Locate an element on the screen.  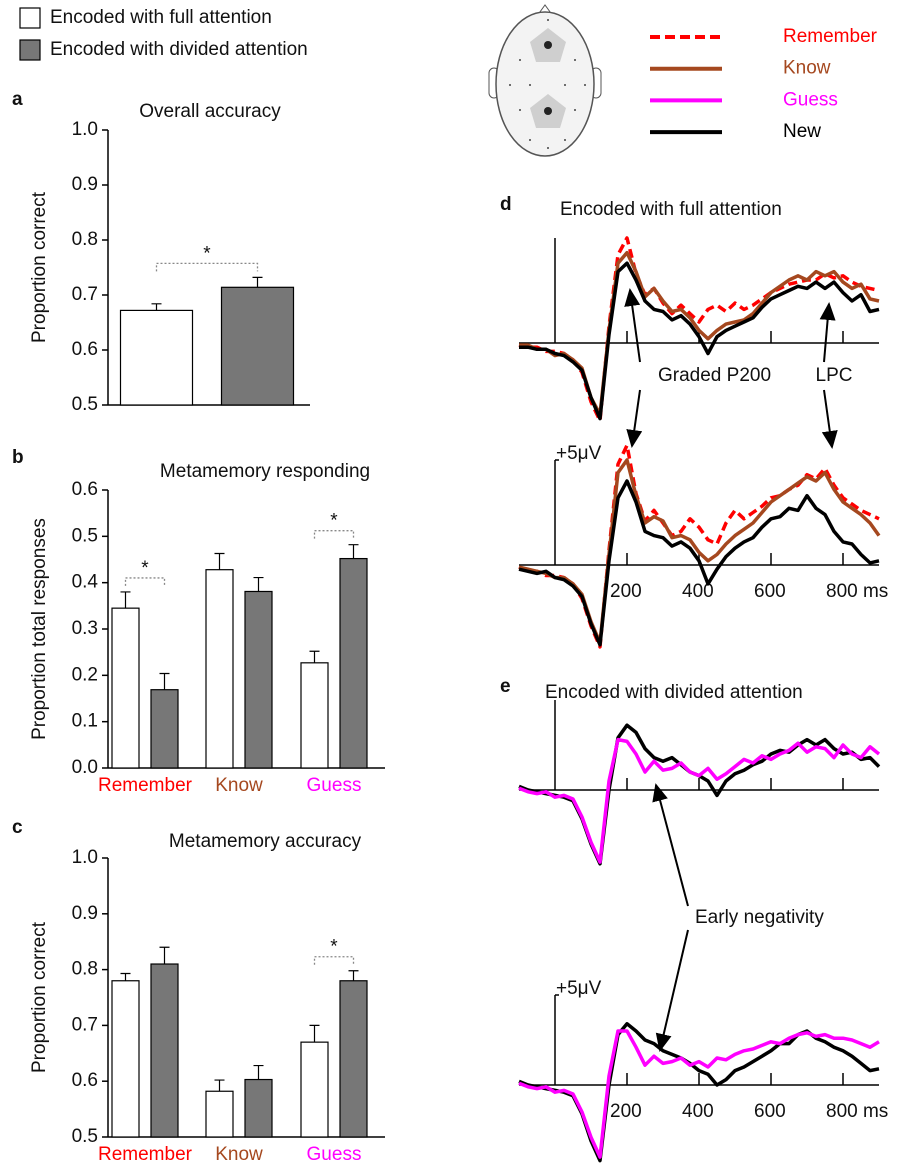
annotation: LPC is located at coordinates (834, 375).